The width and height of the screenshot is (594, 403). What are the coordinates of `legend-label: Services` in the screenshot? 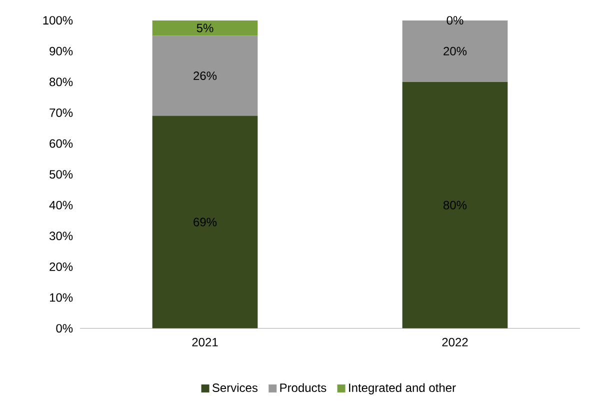 It's located at (235, 387).